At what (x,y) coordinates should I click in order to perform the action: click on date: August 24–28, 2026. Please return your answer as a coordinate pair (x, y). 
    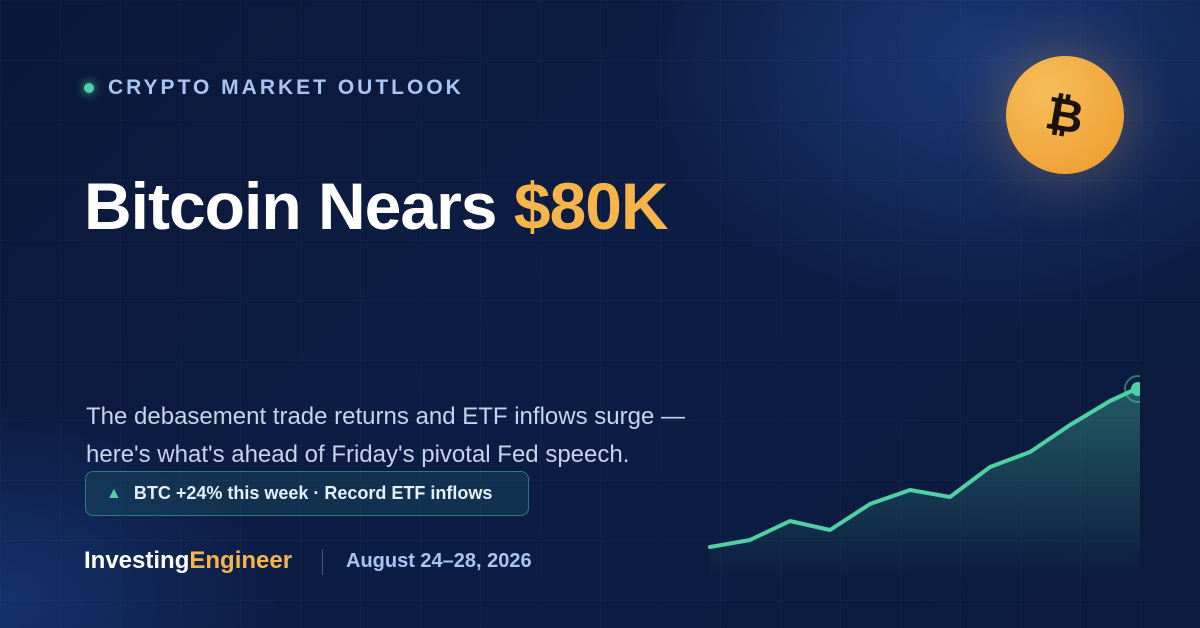
    Looking at the image, I should click on (439, 561).